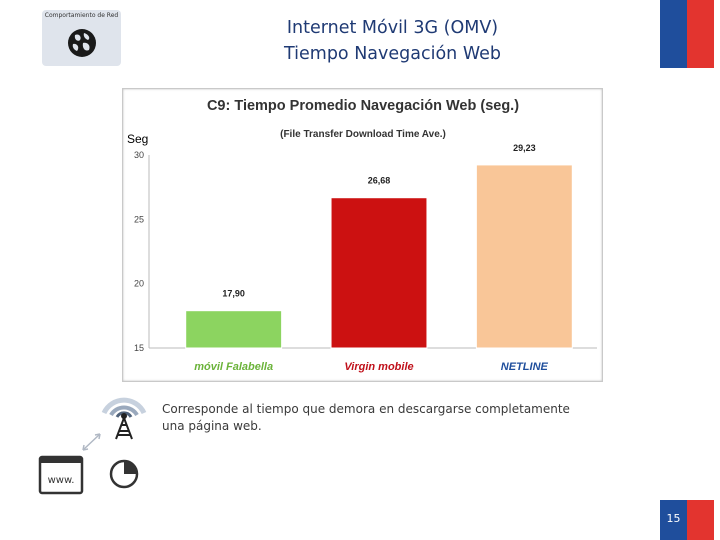  Describe the element at coordinates (61, 480) in the screenshot. I see `svg-text: www.` at that location.